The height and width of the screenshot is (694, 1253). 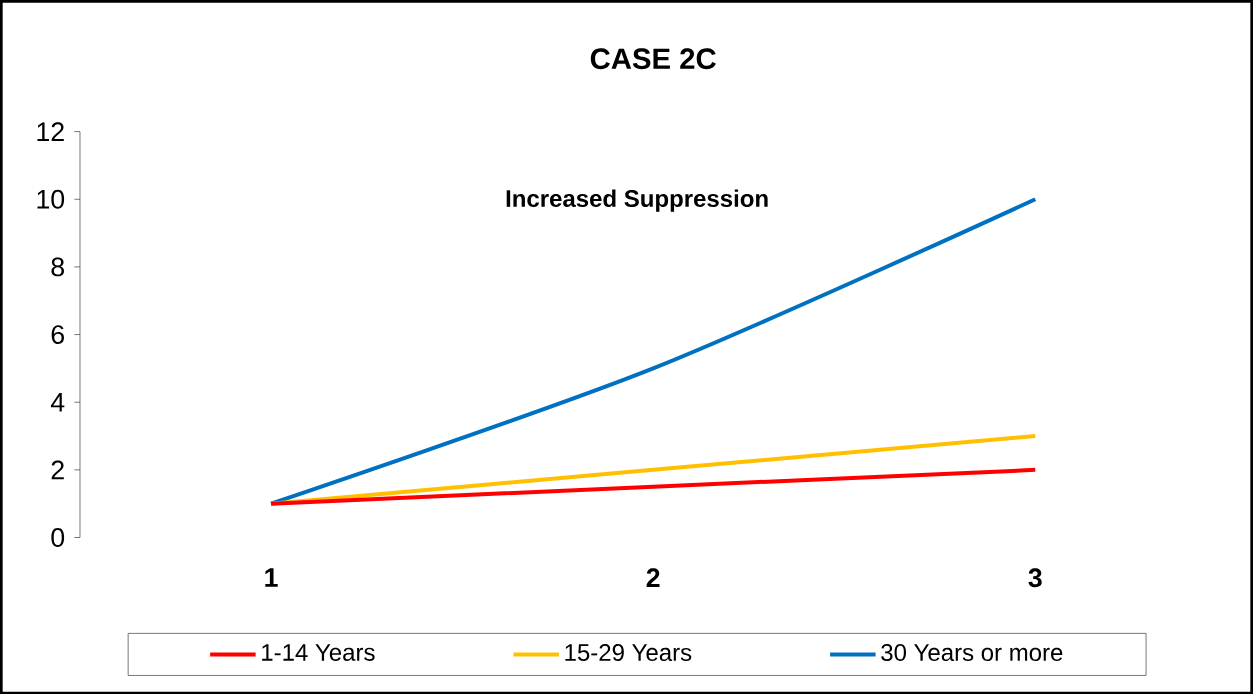 What do you see at coordinates (628, 652) in the screenshot?
I see `legend-label: 15-29 Years` at bounding box center [628, 652].